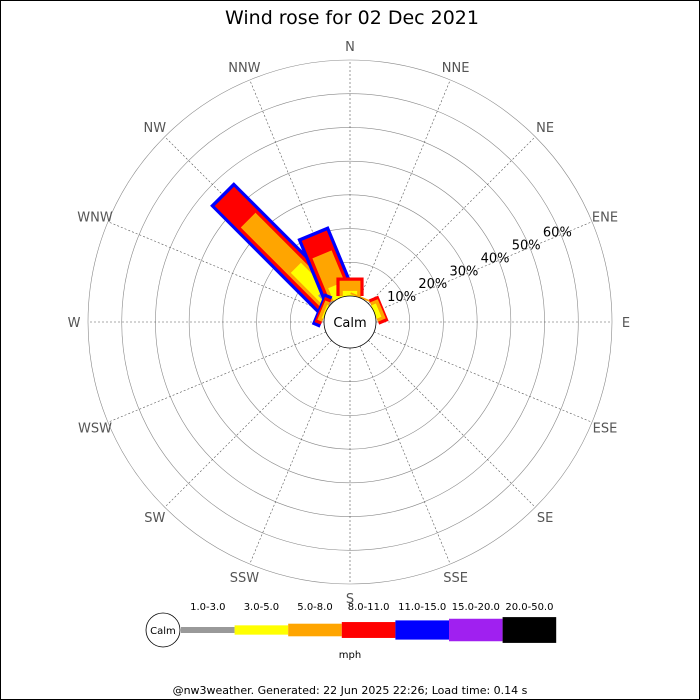  I want to click on legend-bin-label-2: 5.0-8.0, so click(314, 607).